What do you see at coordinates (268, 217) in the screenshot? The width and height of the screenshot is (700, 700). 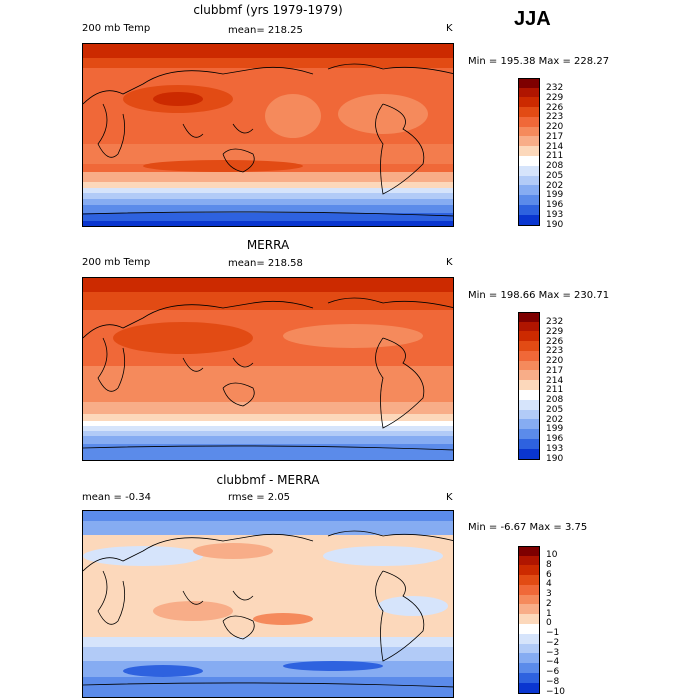 I see `panel1-band-s7` at bounding box center [268, 217].